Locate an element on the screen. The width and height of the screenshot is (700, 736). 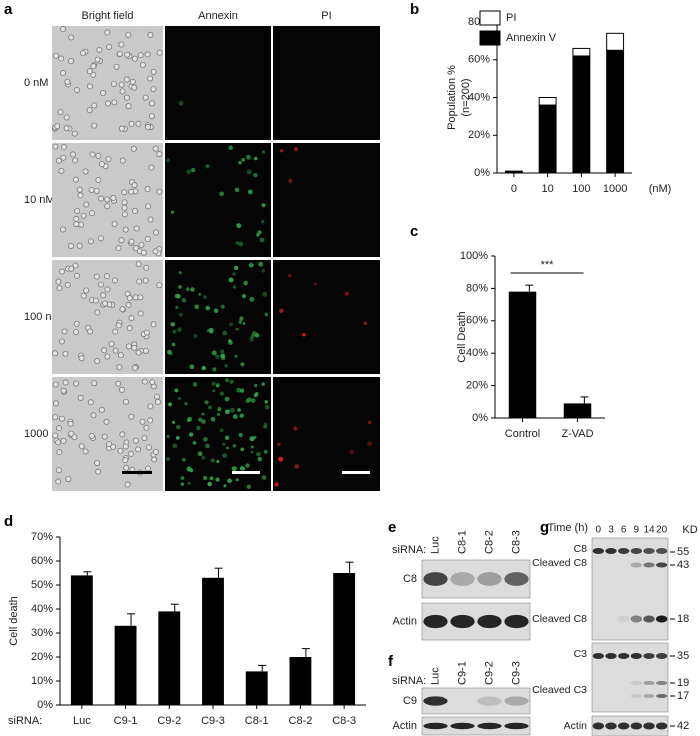
row-label: Actin is located at coordinates (405, 621).